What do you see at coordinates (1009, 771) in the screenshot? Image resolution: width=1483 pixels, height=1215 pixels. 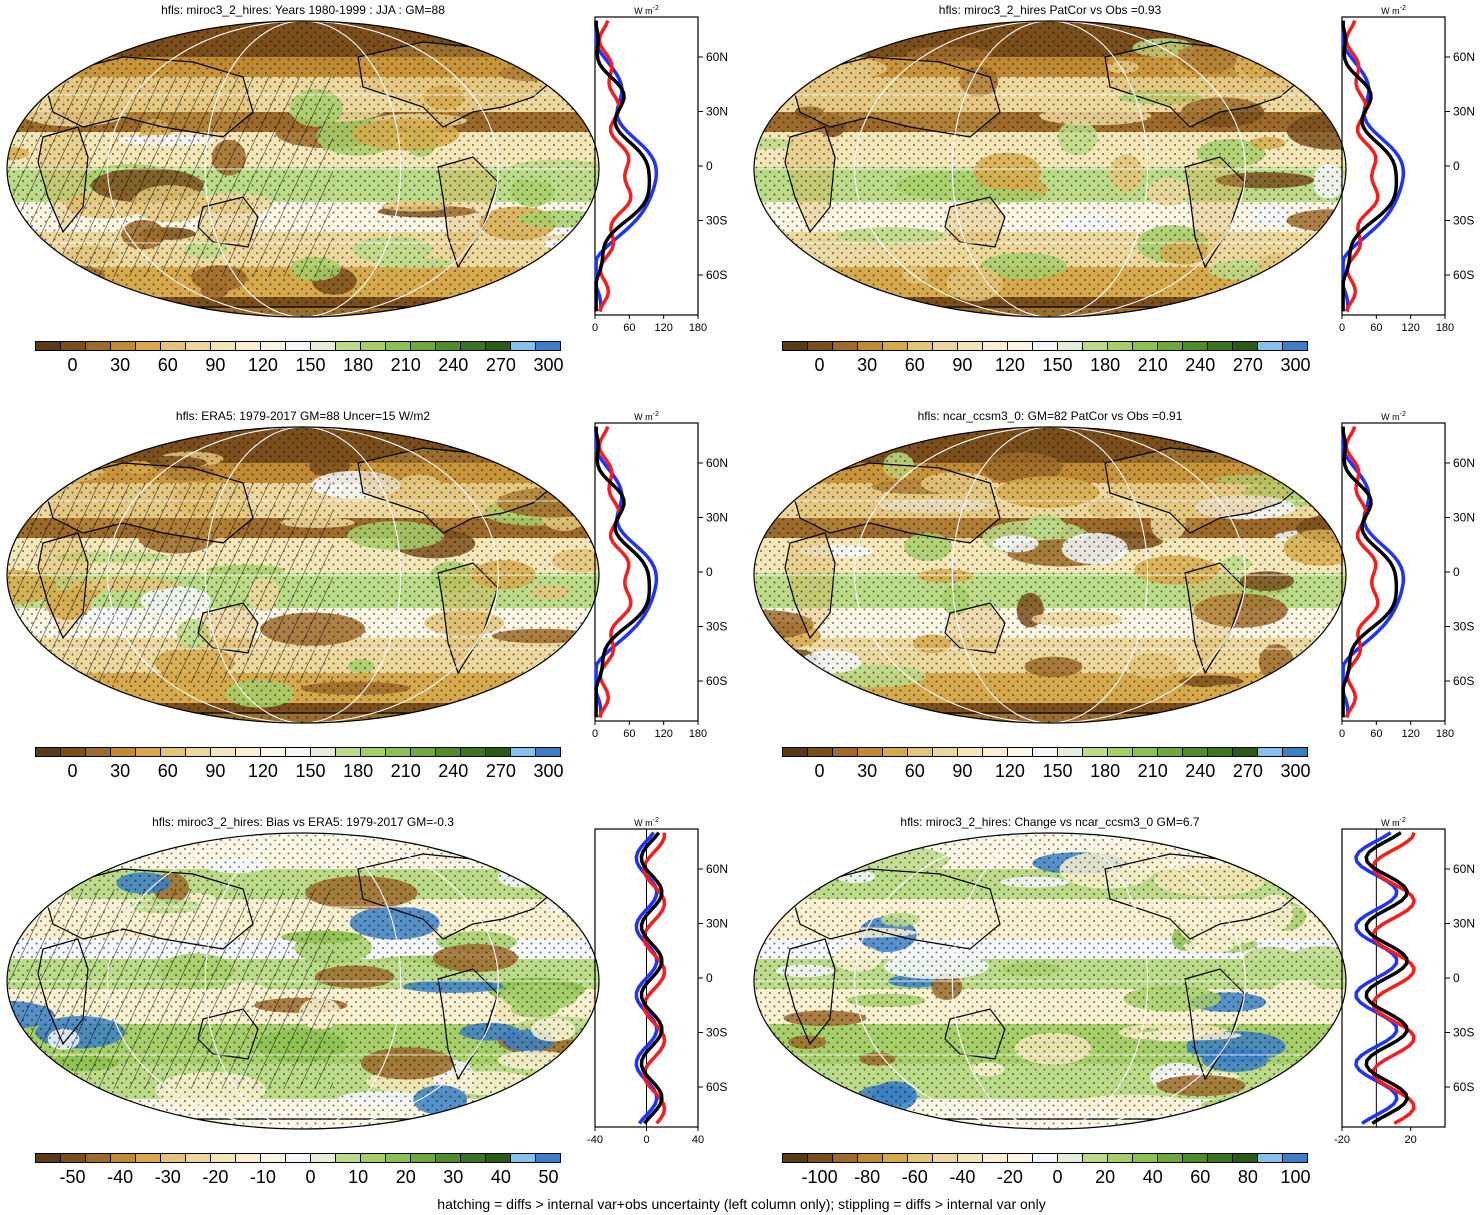 I see `colorbar-tick-label: 120` at bounding box center [1009, 771].